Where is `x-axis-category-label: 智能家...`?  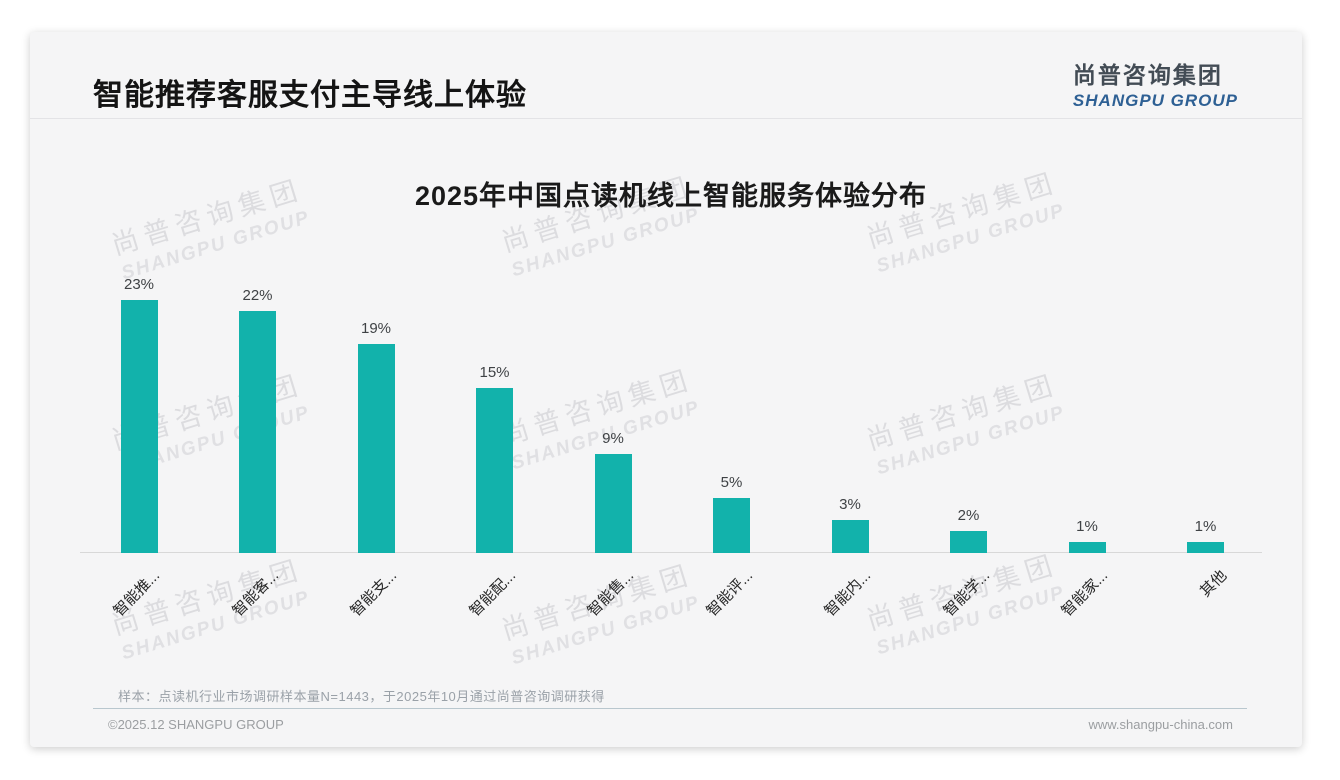
x-axis-category-label: 智能家... is located at coordinates (1085, 593).